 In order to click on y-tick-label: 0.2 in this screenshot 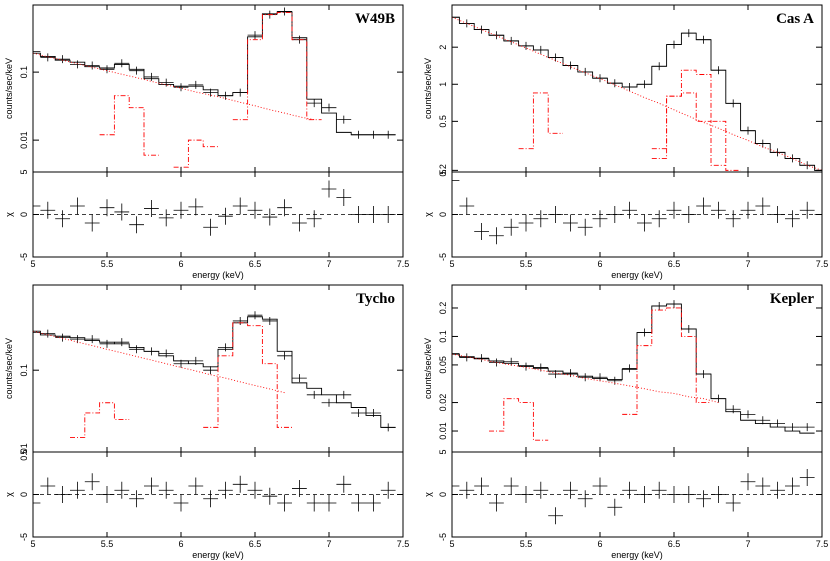, I will do `click(443, 170)`.